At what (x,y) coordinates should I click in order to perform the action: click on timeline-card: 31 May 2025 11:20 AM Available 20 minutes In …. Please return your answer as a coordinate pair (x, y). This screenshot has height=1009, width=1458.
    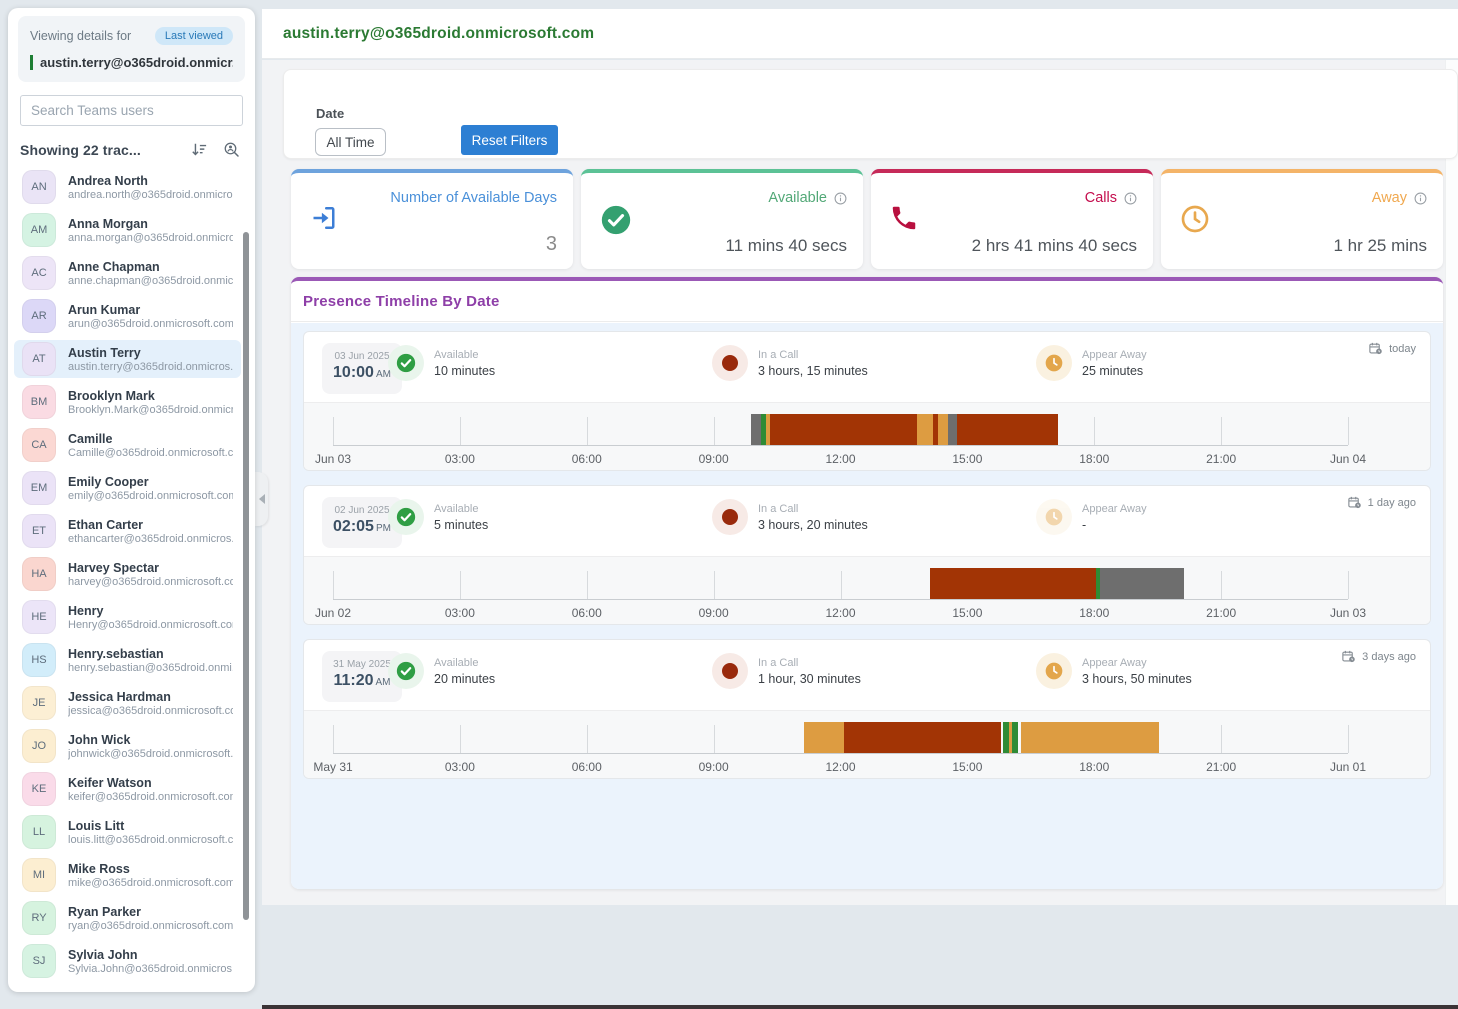
    Looking at the image, I should click on (867, 709).